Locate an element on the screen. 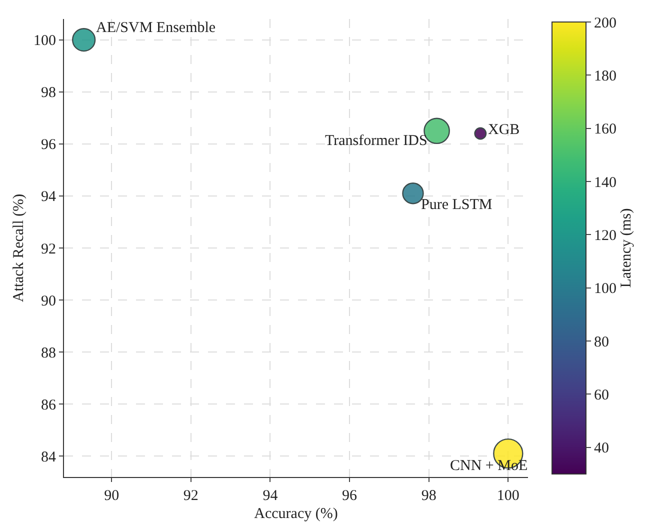  color-bar-title: Latency (ms) is located at coordinates (626, 248).